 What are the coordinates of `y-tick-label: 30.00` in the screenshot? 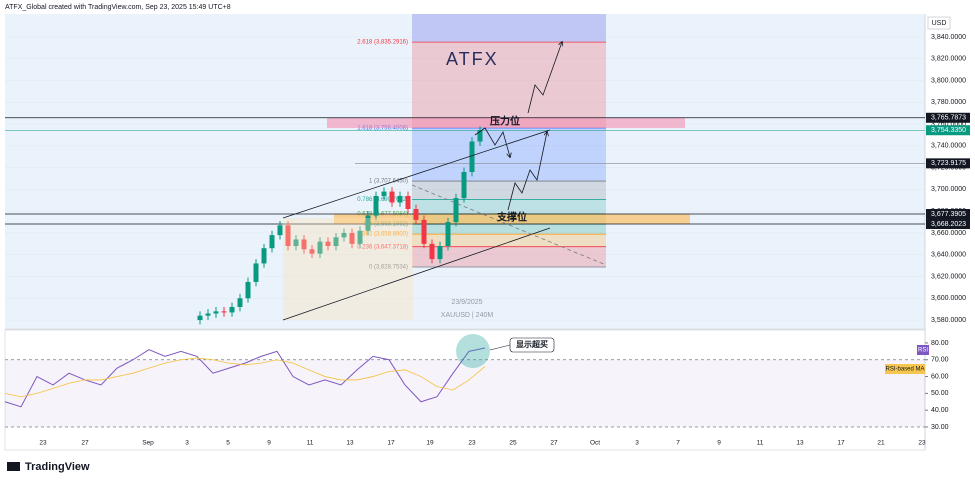 It's located at (940, 427).